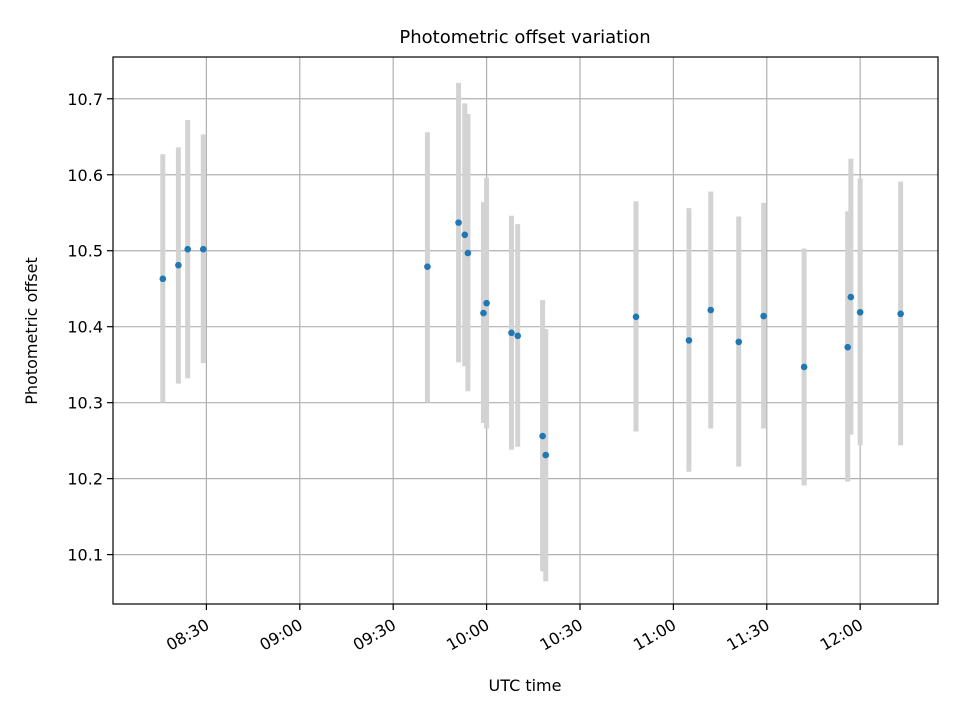 This screenshot has width=960, height=720. What do you see at coordinates (525, 685) in the screenshot?
I see `x-axis-label: UTC time` at bounding box center [525, 685].